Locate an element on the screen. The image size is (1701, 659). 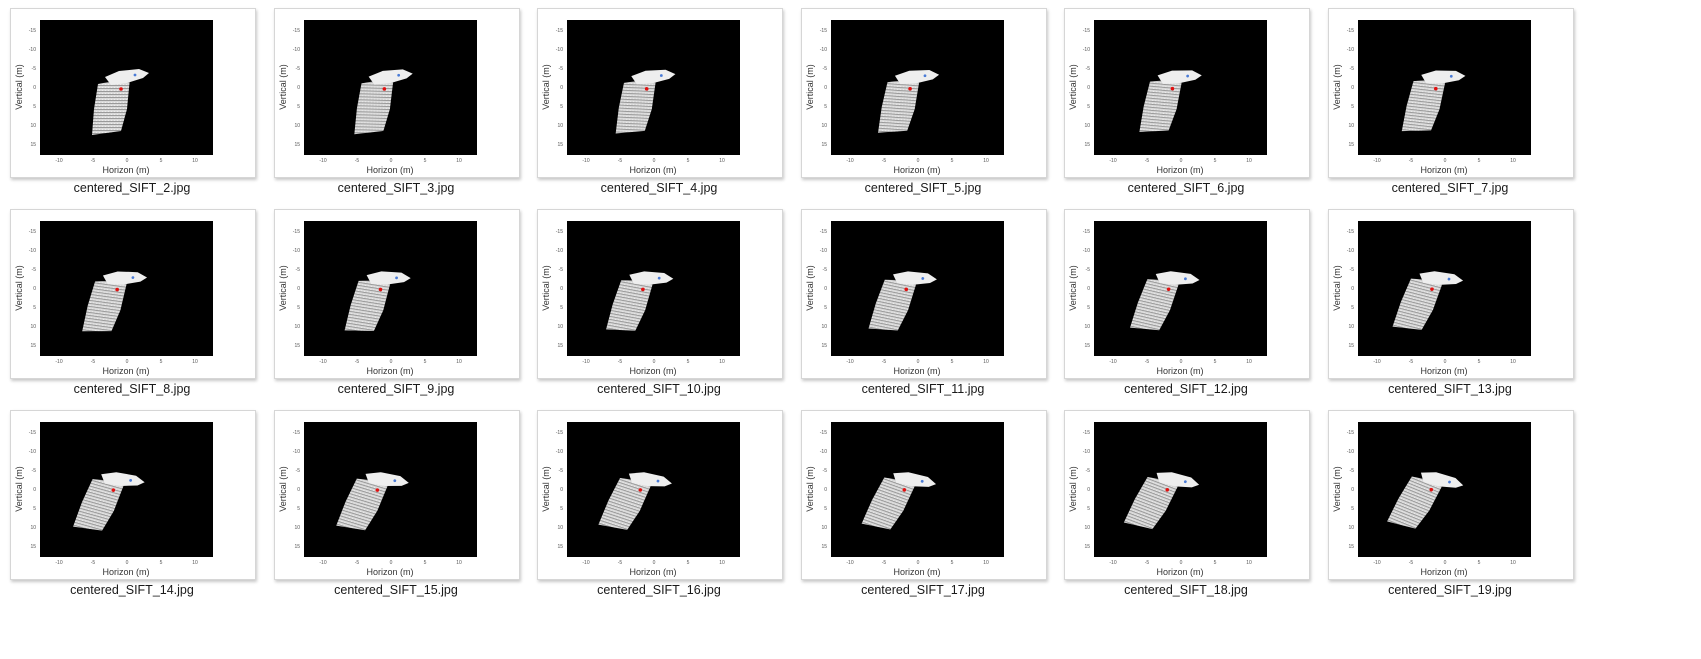
center-marker is located at coordinates (384, 89).